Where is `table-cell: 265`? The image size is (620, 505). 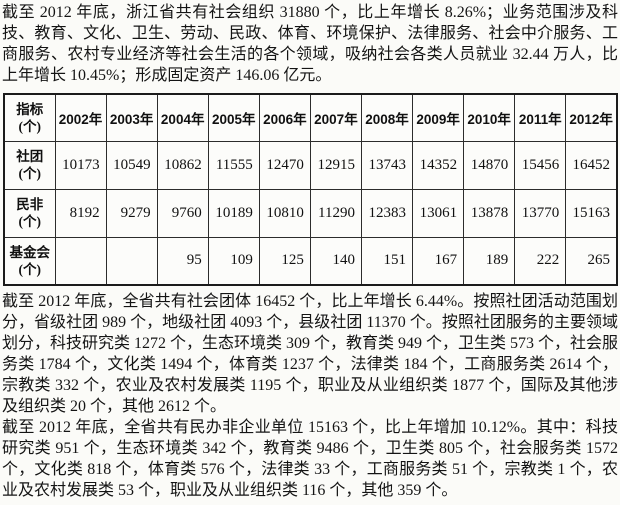 table-cell: 265 is located at coordinates (591, 261).